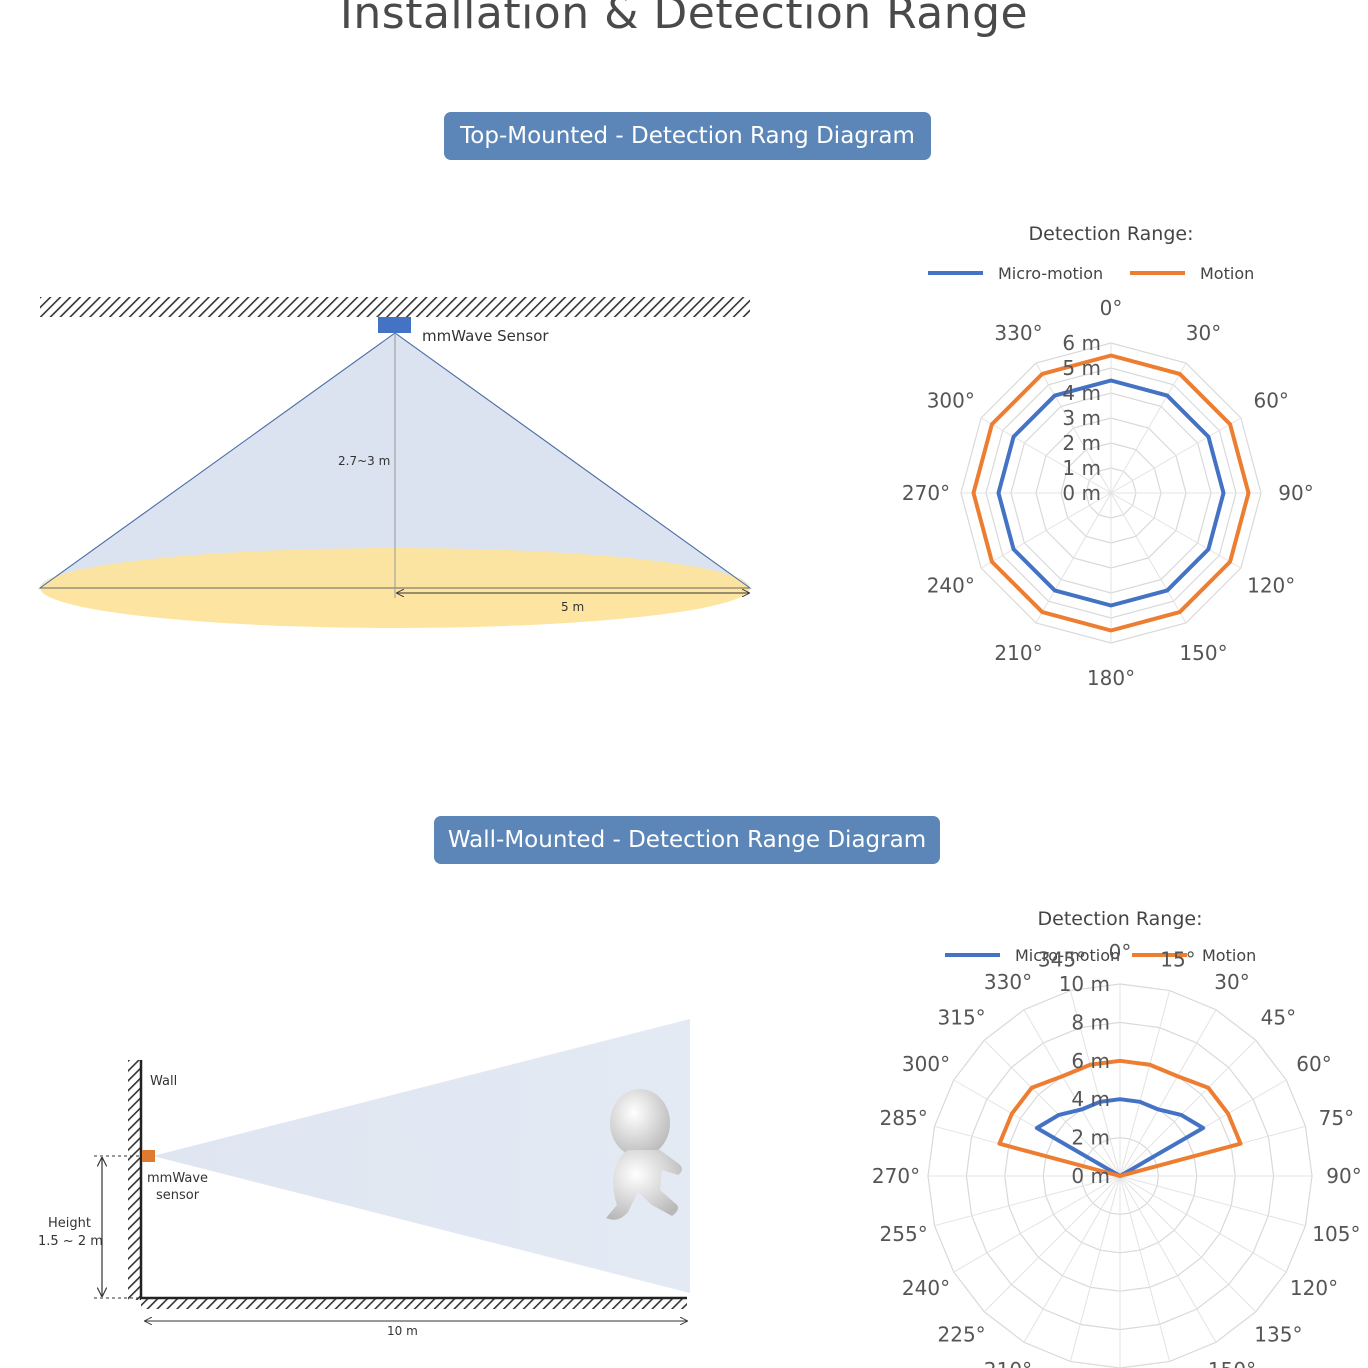  What do you see at coordinates (421, 1156) in the screenshot?
I see `detection-beam` at bounding box center [421, 1156].